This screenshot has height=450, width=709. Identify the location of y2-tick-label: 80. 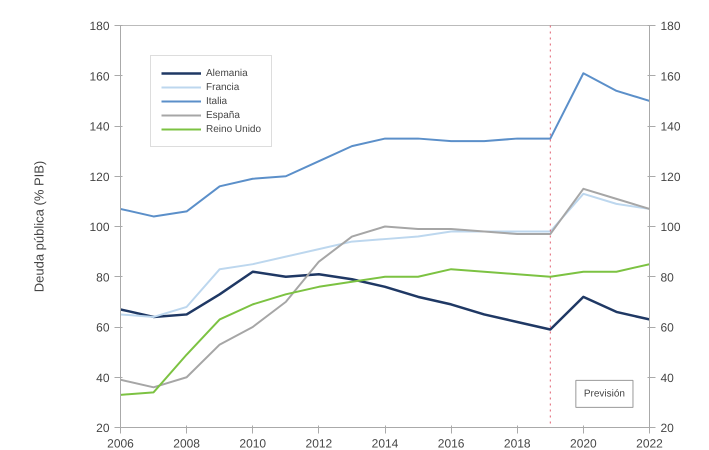
(667, 277).